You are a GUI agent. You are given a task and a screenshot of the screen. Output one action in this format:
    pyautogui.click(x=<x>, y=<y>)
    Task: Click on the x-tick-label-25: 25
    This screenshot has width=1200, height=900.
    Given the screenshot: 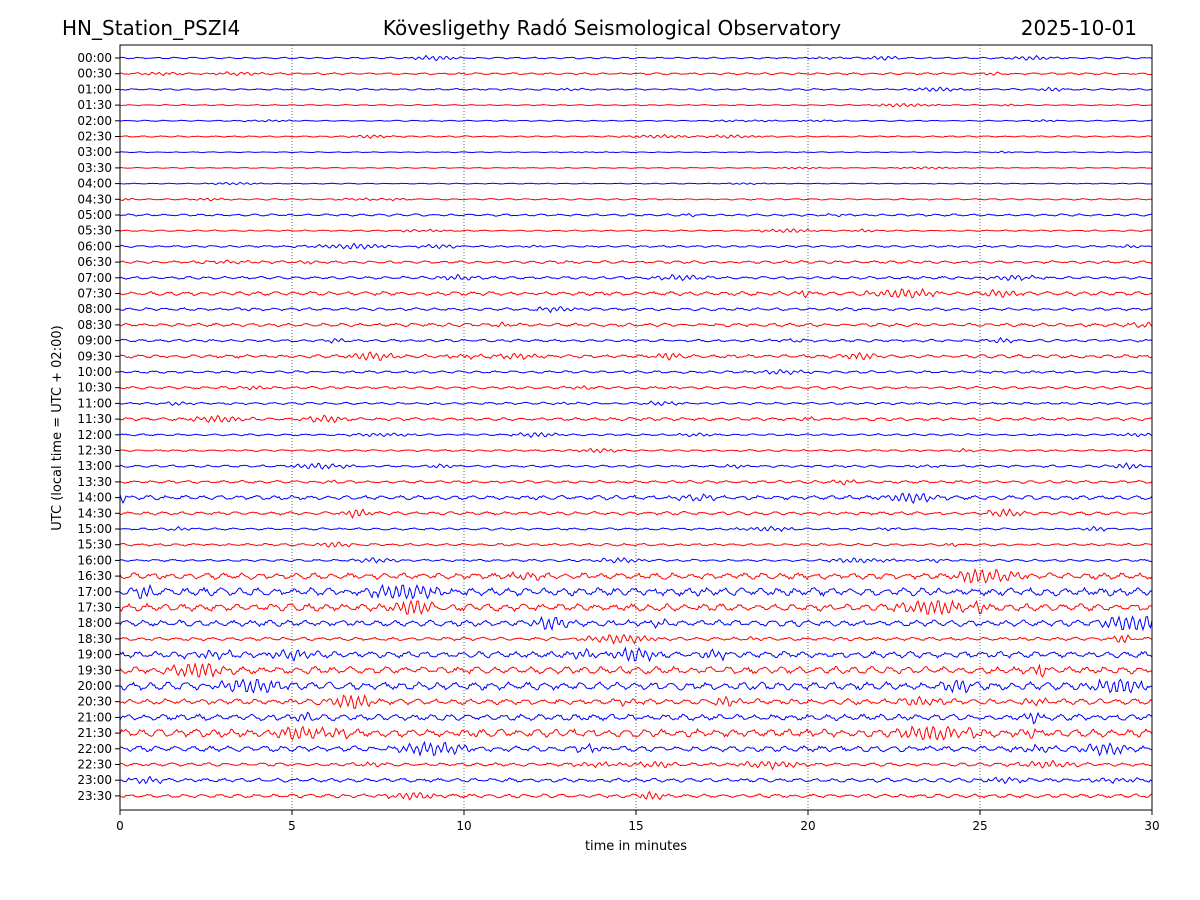 What is the action you would take?
    pyautogui.click(x=979, y=826)
    